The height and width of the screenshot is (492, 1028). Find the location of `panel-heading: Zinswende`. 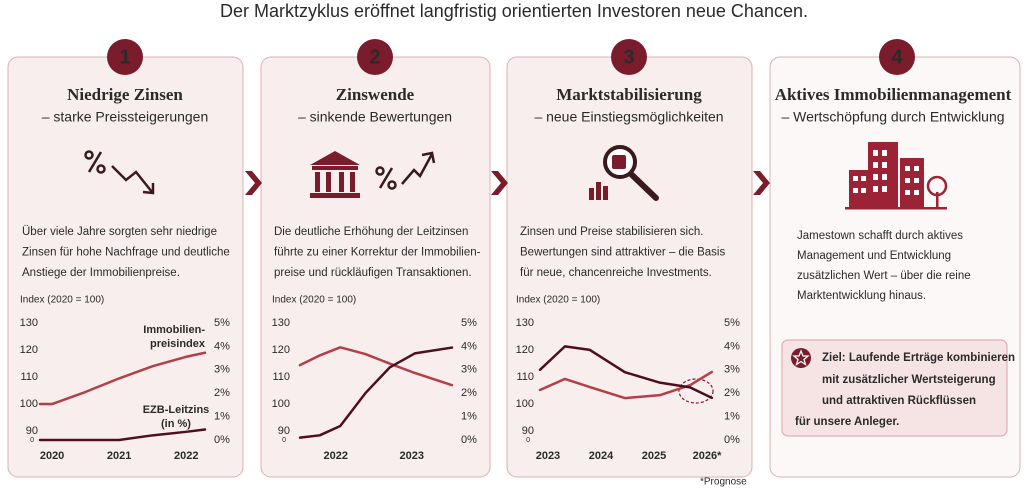

panel-heading: Zinswende is located at coordinates (375, 94).